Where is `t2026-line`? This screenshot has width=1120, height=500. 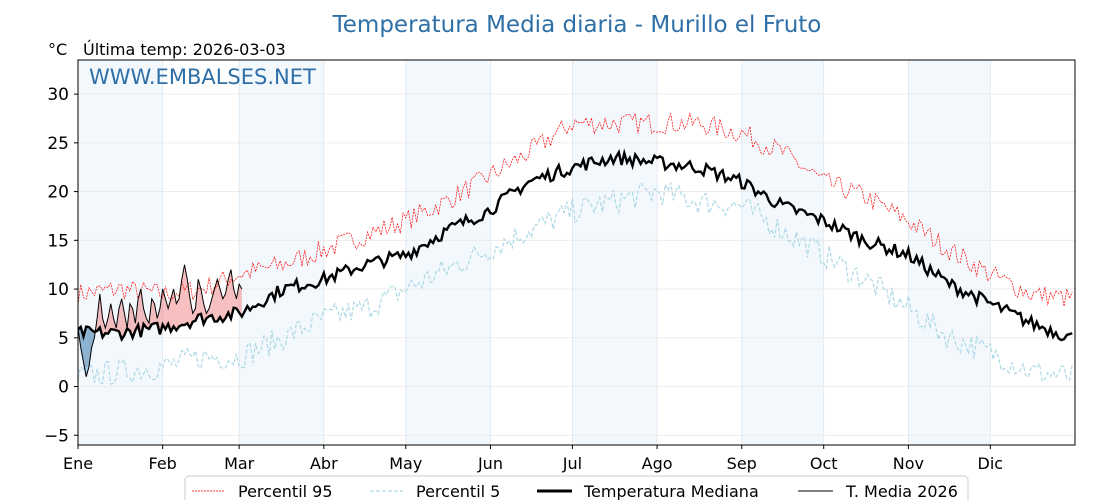 t2026-line is located at coordinates (160, 320).